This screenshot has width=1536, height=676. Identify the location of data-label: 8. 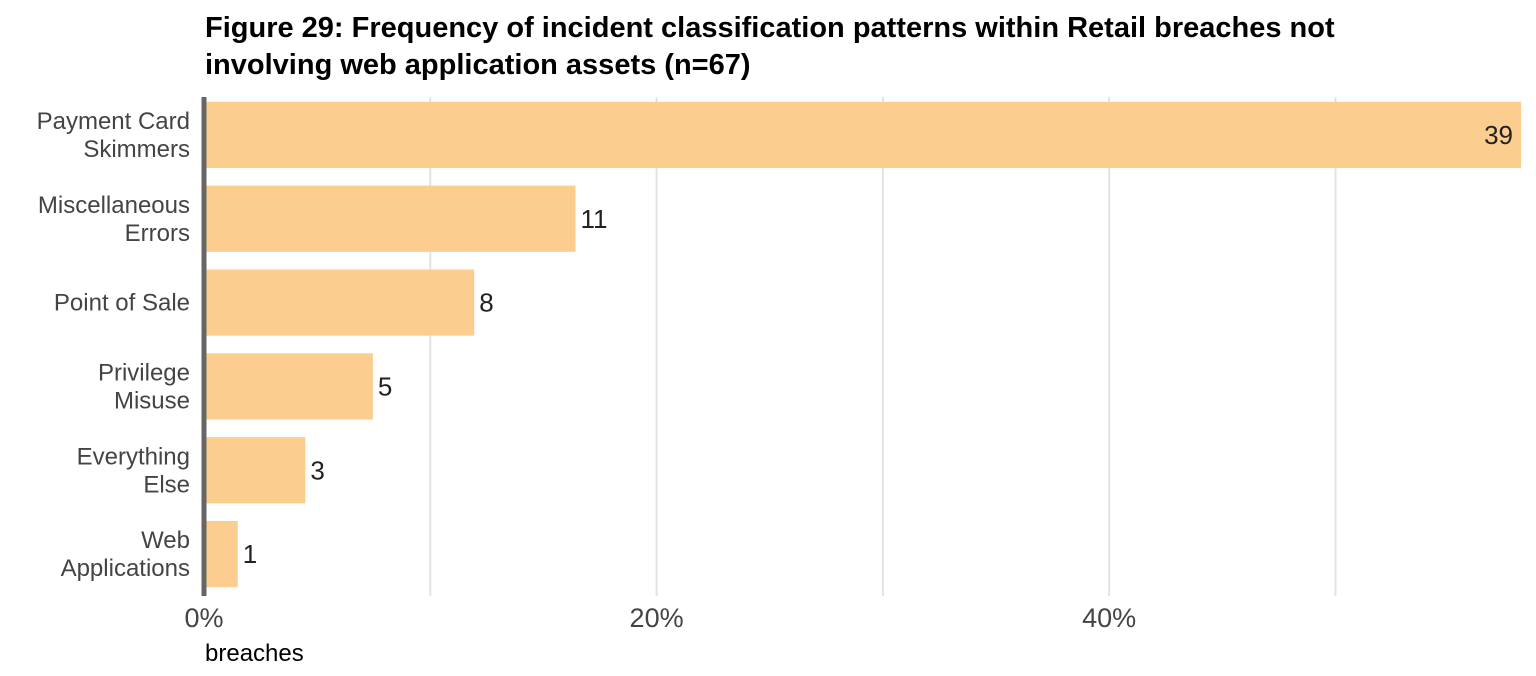
(486, 303).